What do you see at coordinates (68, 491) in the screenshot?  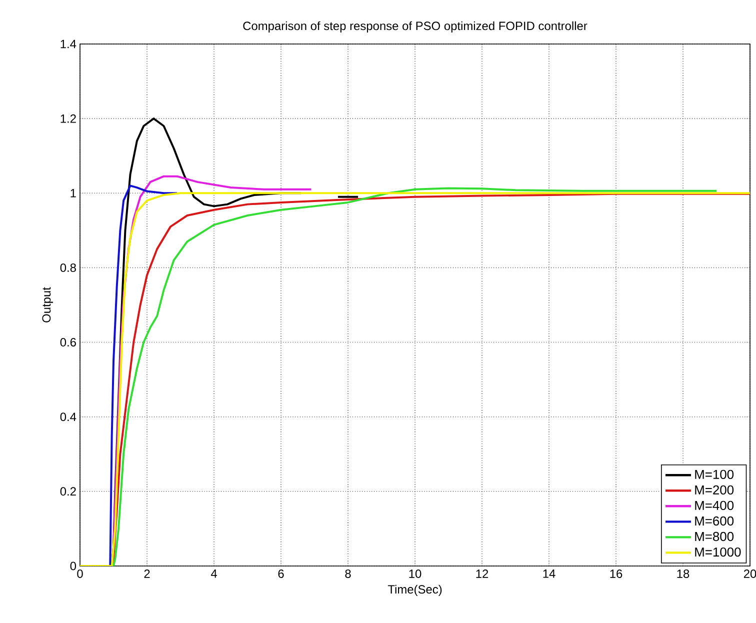 I see `y-tick-label: 0.2` at bounding box center [68, 491].